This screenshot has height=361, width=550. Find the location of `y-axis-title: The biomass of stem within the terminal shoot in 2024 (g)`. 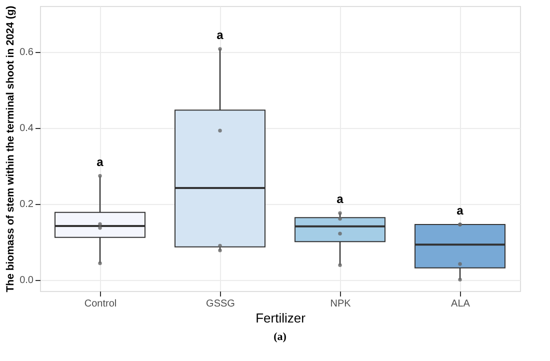

y-axis-title: The biomass of stem within the terminal shoot in 2024 (g) is located at coordinates (10, 149).